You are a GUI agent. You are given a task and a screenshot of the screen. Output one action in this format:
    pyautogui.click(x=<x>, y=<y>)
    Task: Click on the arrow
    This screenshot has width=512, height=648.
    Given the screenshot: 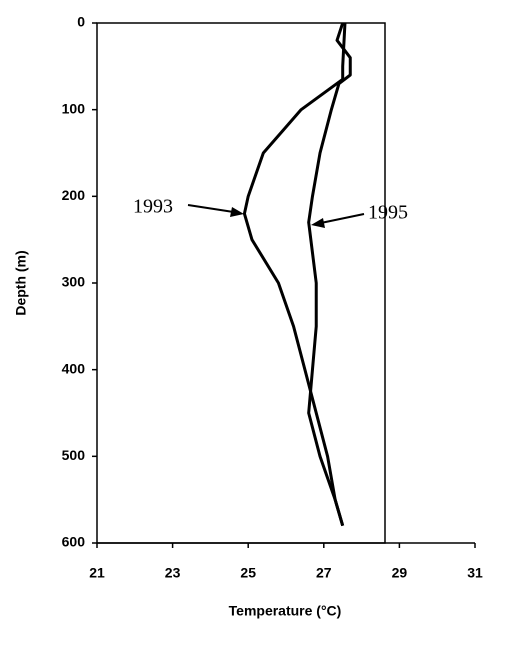 What is the action you would take?
    pyautogui.click(x=340, y=219)
    